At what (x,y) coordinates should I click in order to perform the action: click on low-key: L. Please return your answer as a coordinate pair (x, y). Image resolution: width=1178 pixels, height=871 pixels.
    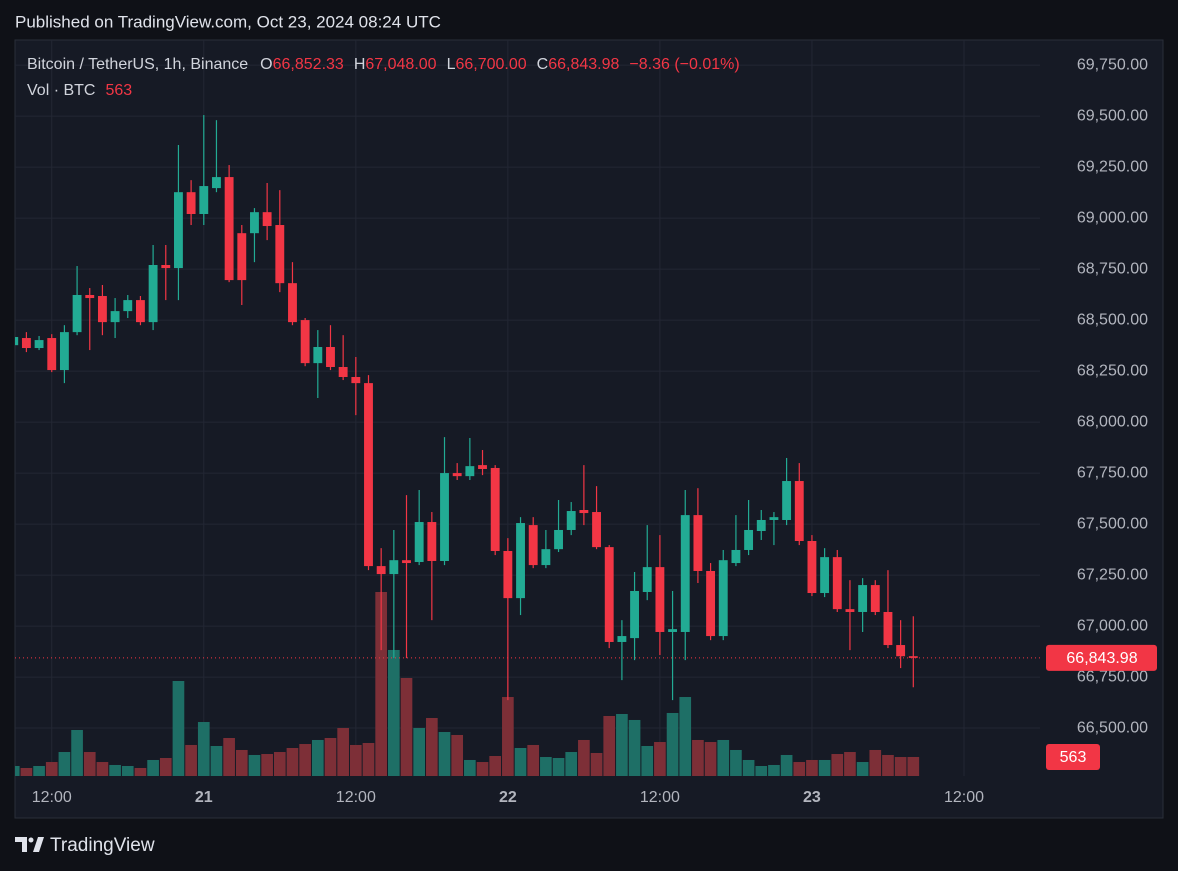
    Looking at the image, I should click on (451, 64).